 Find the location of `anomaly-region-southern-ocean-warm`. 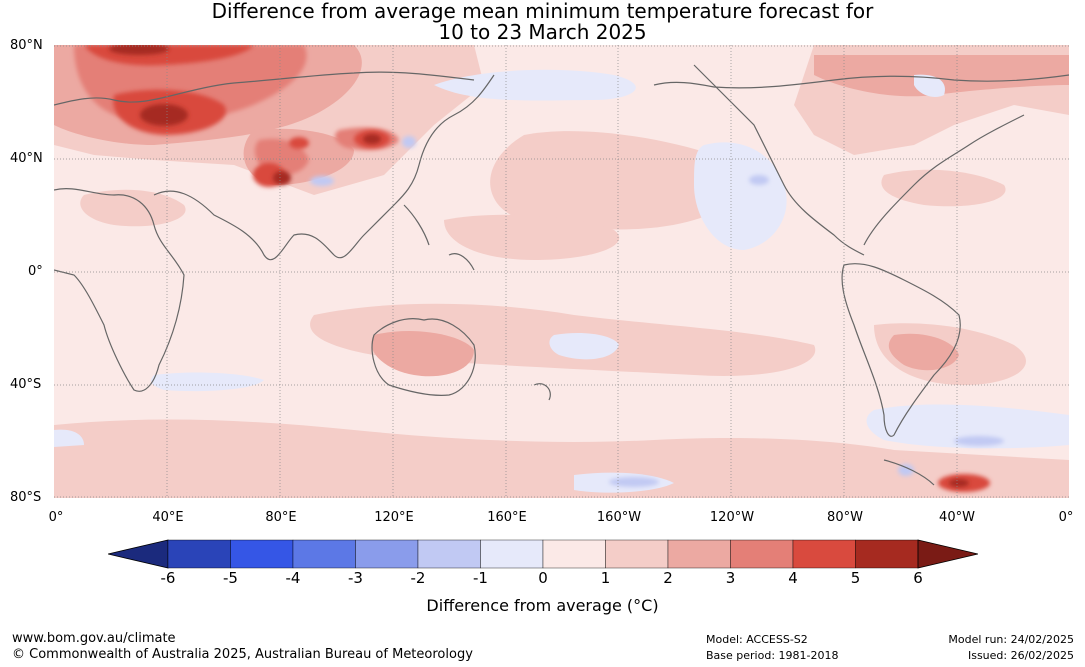

anomaly-region-southern-ocean-warm is located at coordinates (561, 458).